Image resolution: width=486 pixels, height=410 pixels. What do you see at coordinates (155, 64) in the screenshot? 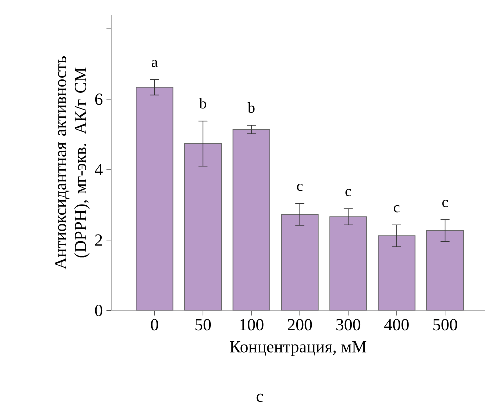
I see `annotation: a` at bounding box center [155, 64].